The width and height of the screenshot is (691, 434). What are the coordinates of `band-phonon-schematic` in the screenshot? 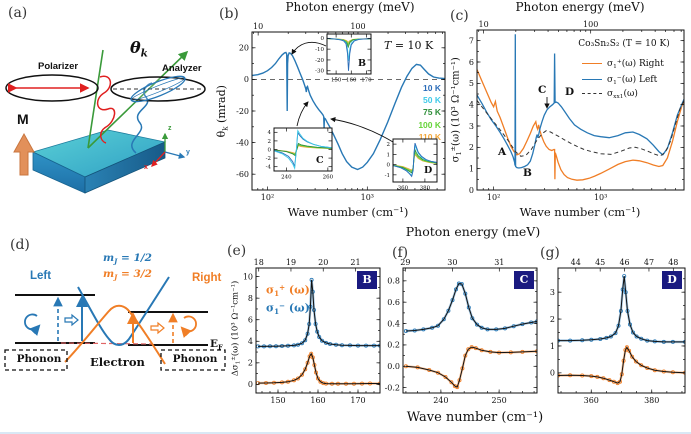 It's located at (115, 323).